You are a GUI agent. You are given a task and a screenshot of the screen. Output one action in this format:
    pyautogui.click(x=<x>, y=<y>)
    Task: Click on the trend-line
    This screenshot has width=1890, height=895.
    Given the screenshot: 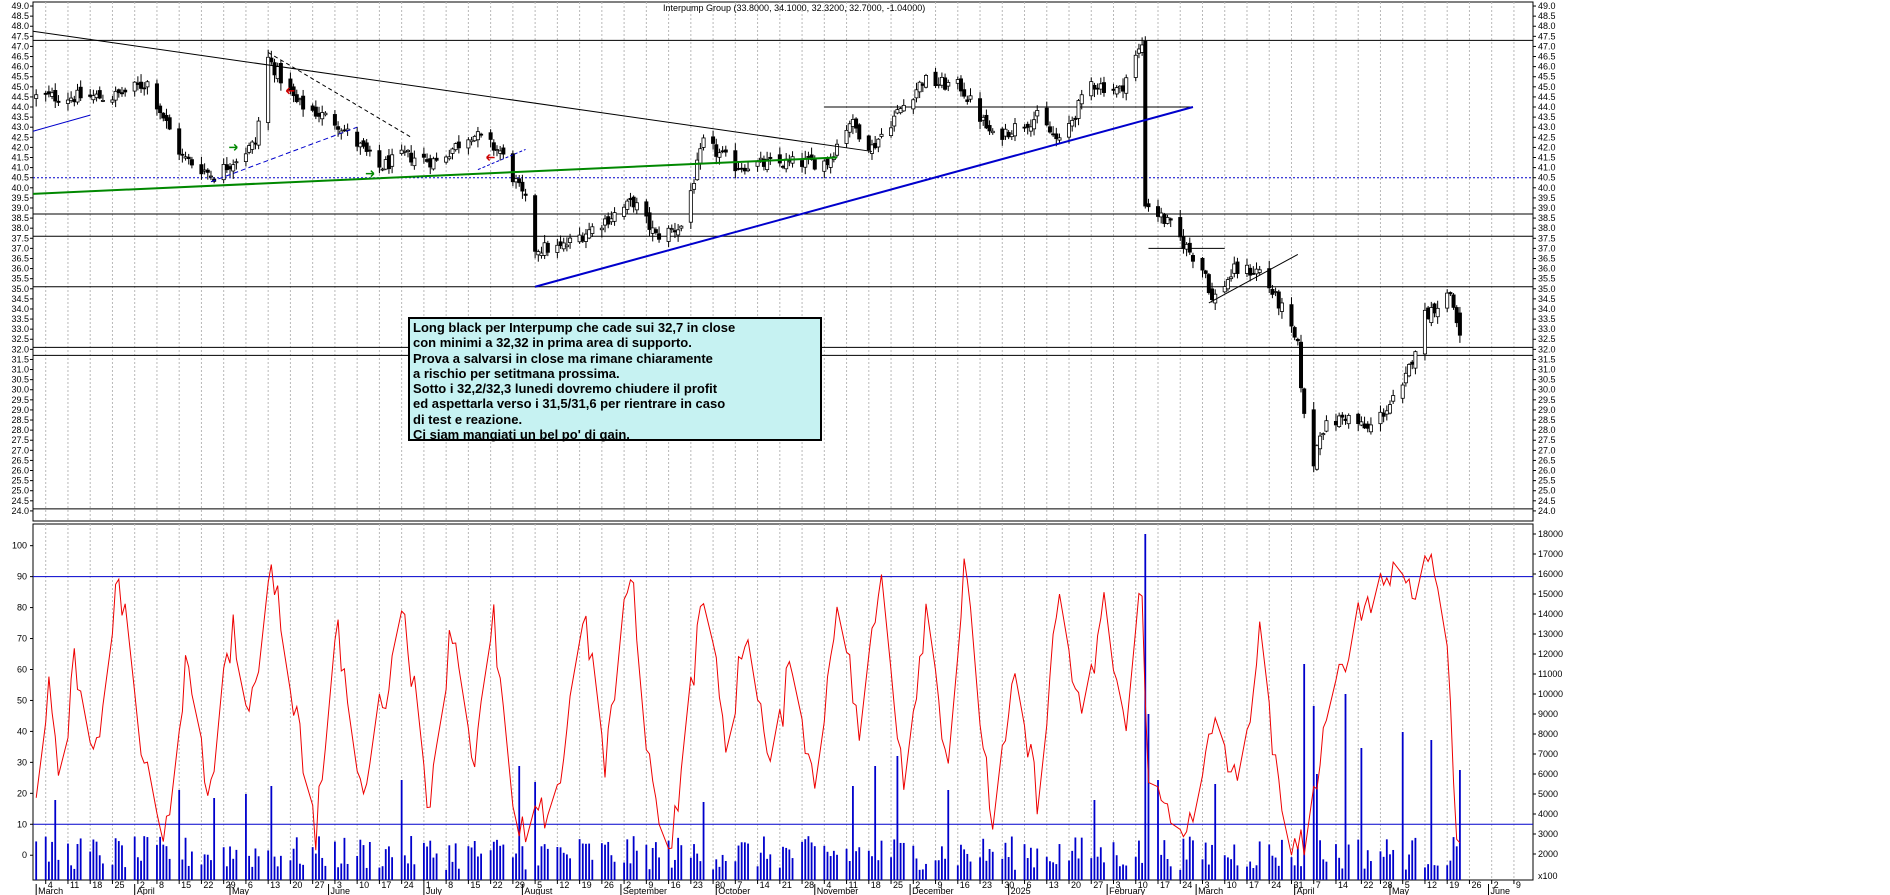 What is the action you would take?
    pyautogui.click(x=864, y=197)
    